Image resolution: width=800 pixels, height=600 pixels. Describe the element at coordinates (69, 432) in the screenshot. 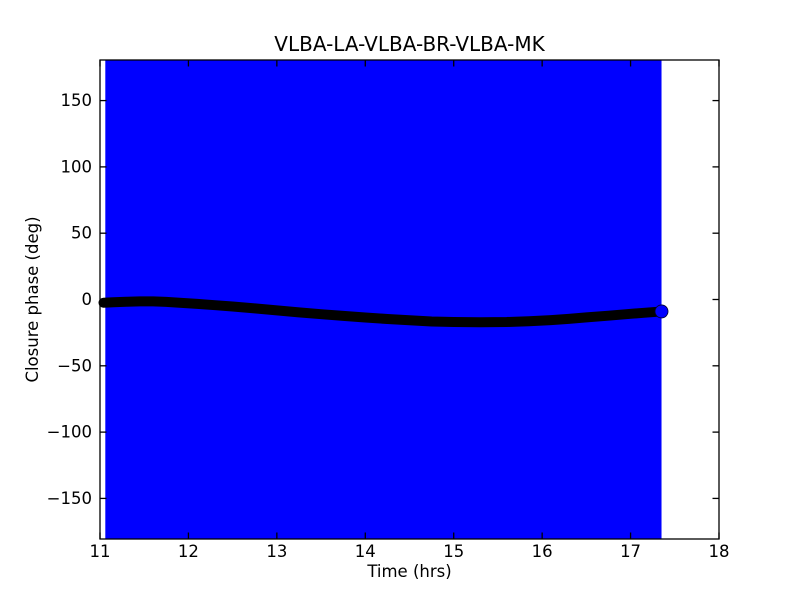

I see `y-tick-label: −100` at that location.